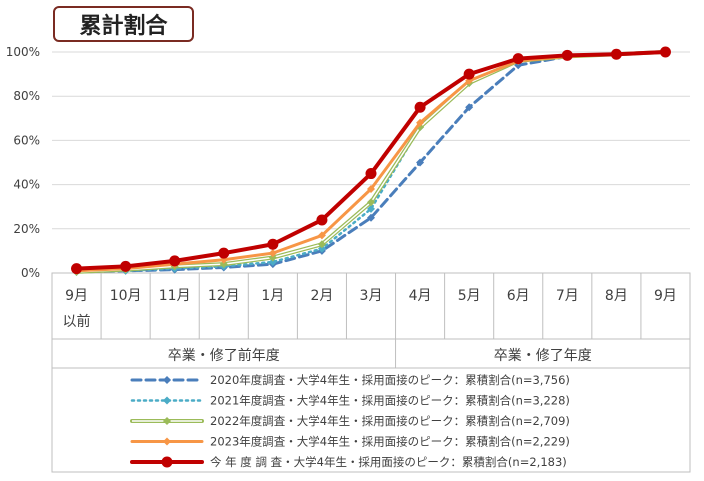 This screenshot has height=481, width=704. Describe the element at coordinates (30, 273) in the screenshot. I see `y-tick-label: 0%` at that location.